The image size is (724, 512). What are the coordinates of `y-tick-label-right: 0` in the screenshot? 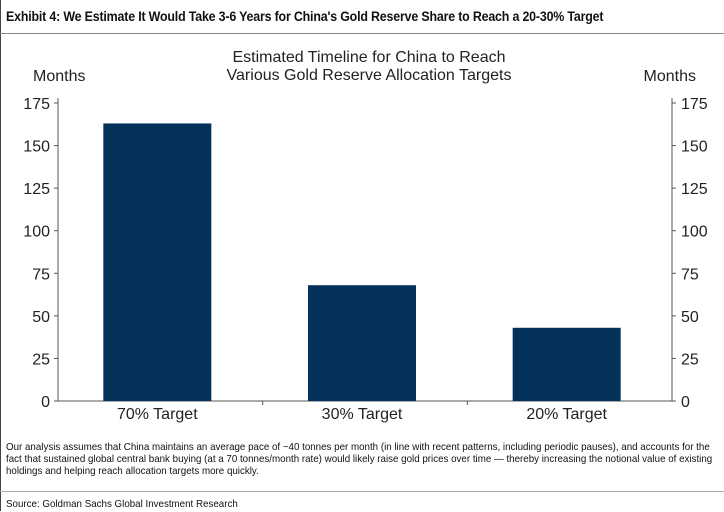 It's located at (685, 402).